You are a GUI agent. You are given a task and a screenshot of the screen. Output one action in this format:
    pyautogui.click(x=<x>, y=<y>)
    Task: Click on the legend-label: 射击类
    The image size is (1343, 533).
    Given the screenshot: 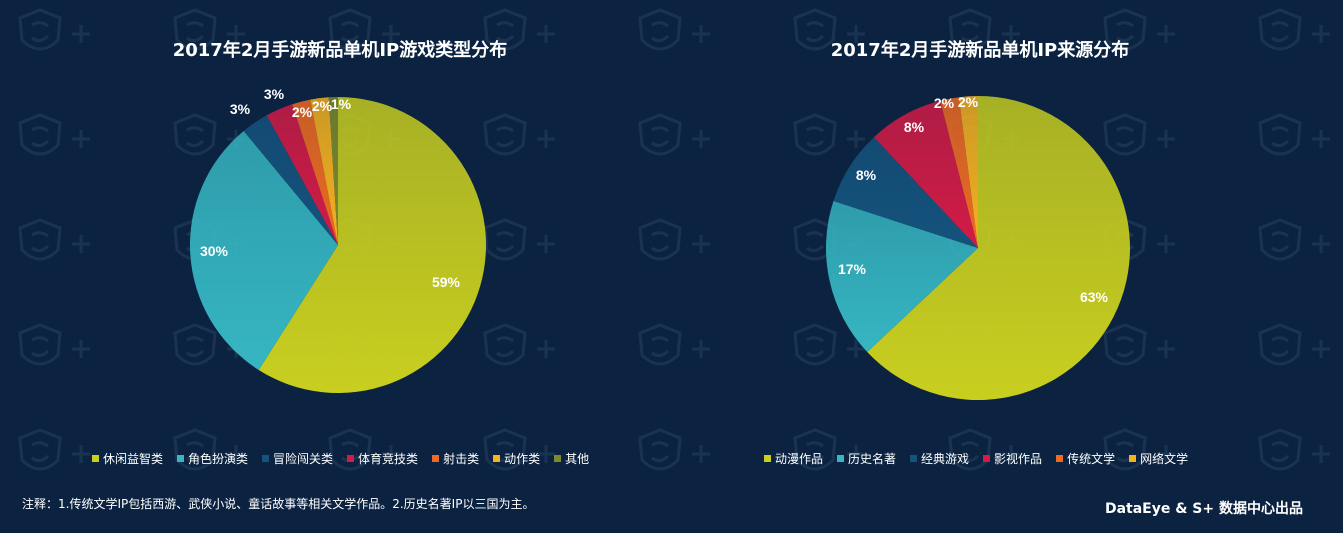 What is the action you would take?
    pyautogui.click(x=461, y=459)
    